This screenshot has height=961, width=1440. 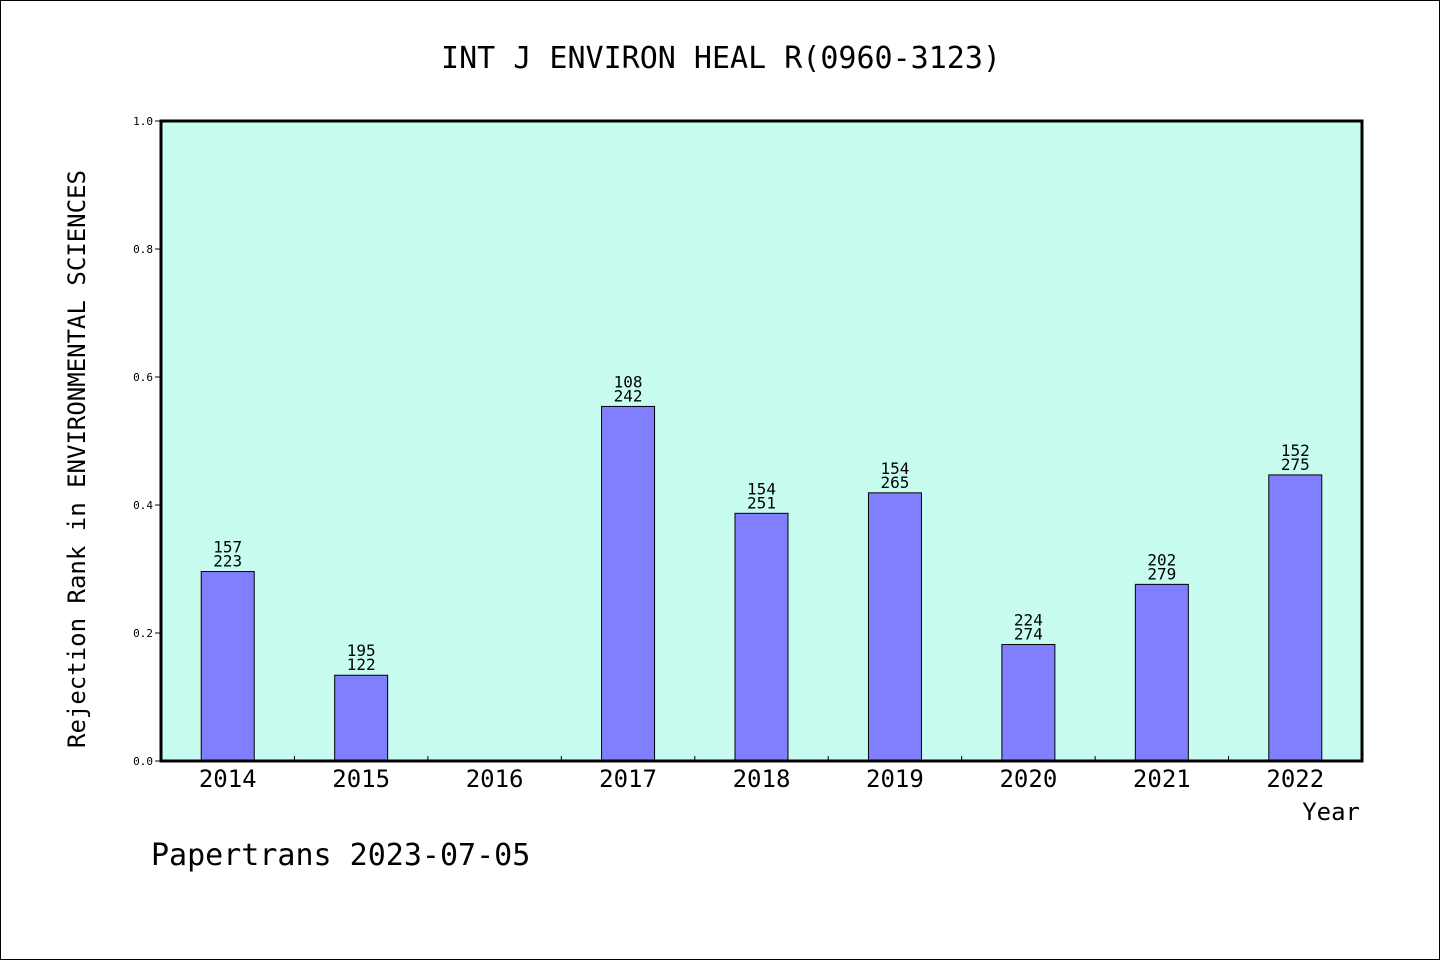 I want to click on x-axis-tick-labels: 2014 2015 2016 2017 2018 2019 2020 2021 2022, so click(x=761, y=774).